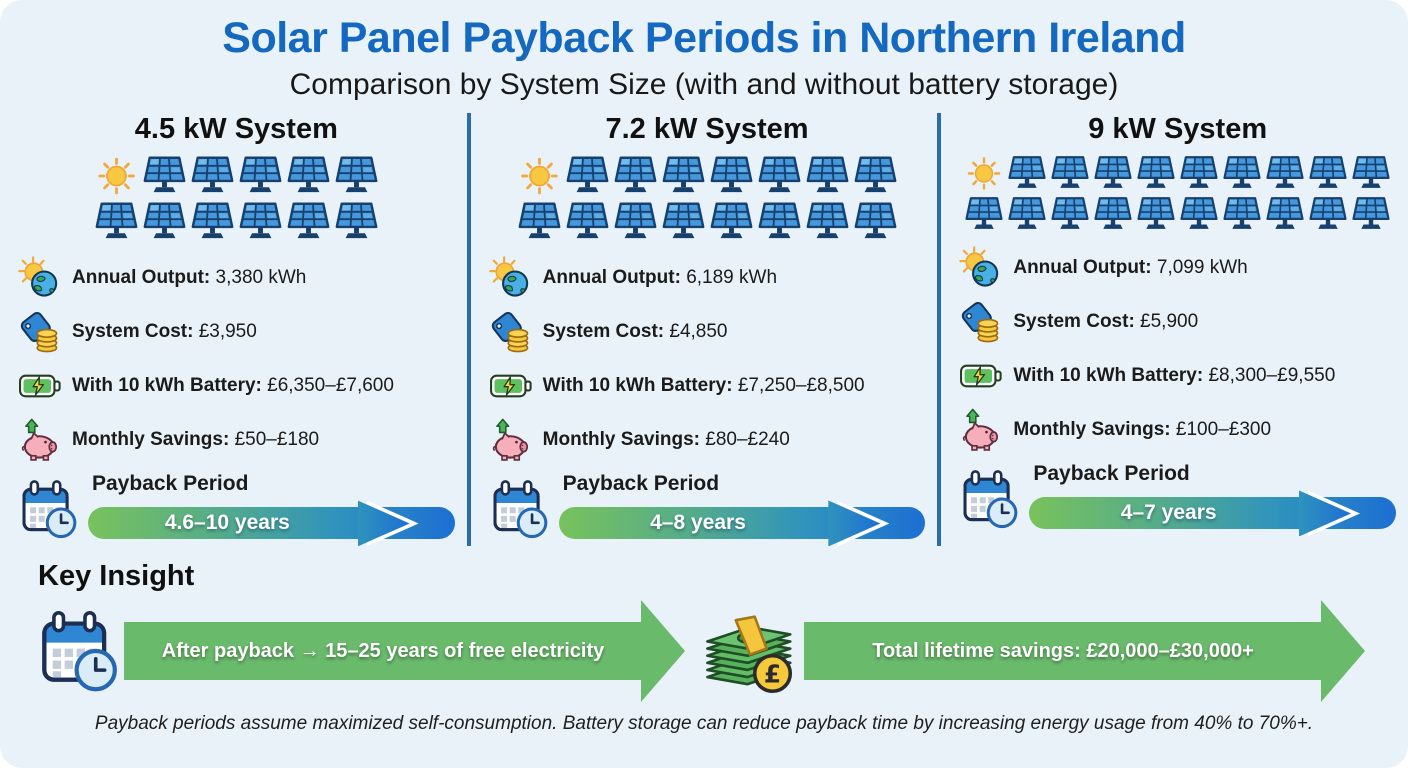 The height and width of the screenshot is (768, 1408). Describe the element at coordinates (116, 576) in the screenshot. I see `key-insight-heading: Key Insight` at that location.